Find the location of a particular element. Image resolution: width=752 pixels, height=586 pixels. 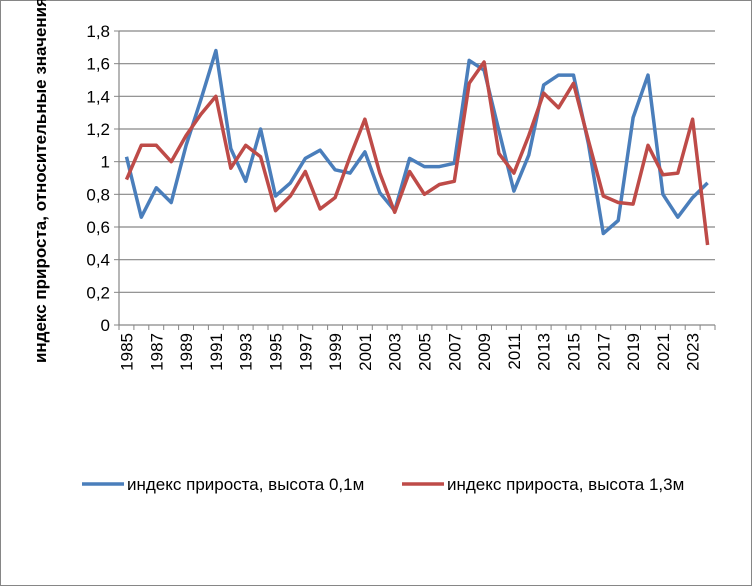

x-tick-label: 1995 is located at coordinates (275, 352).